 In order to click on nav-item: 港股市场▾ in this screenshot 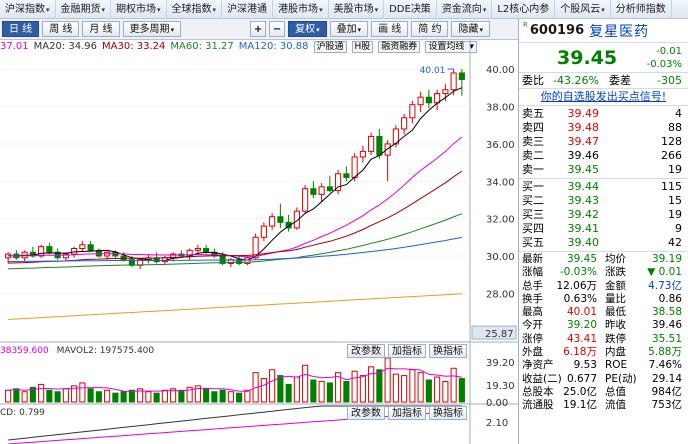, I will do `click(301, 9)`.